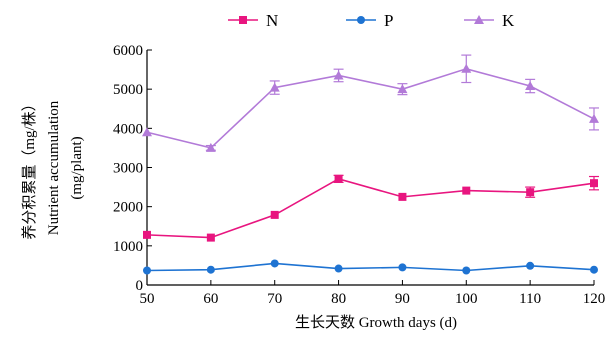 The height and width of the screenshot is (338, 610). Describe the element at coordinates (147, 299) in the screenshot. I see `x-tick-label: 50` at that location.